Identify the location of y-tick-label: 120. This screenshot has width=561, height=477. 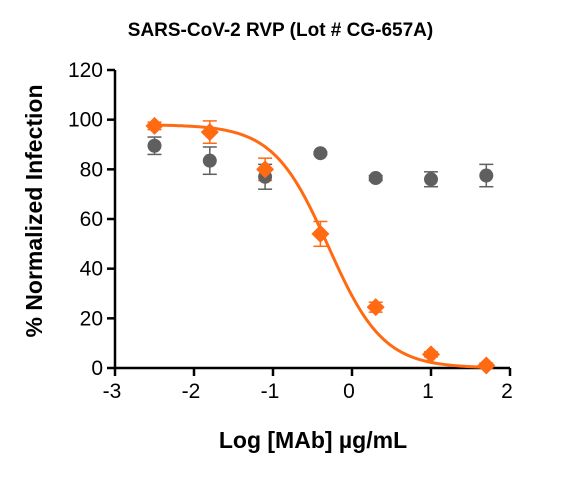
(85, 70).